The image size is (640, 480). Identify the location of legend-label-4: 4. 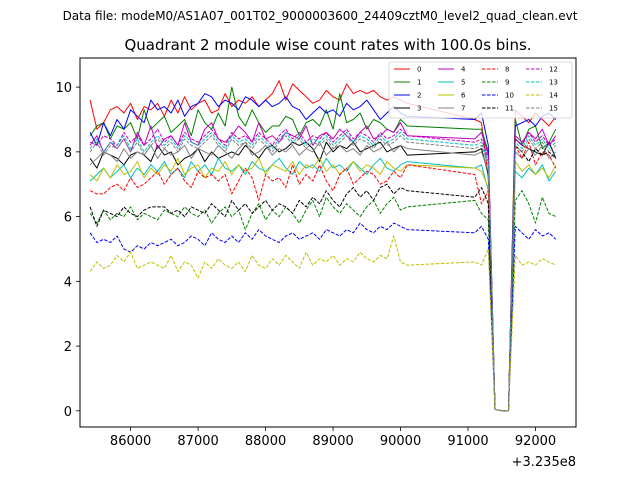
(463, 70).